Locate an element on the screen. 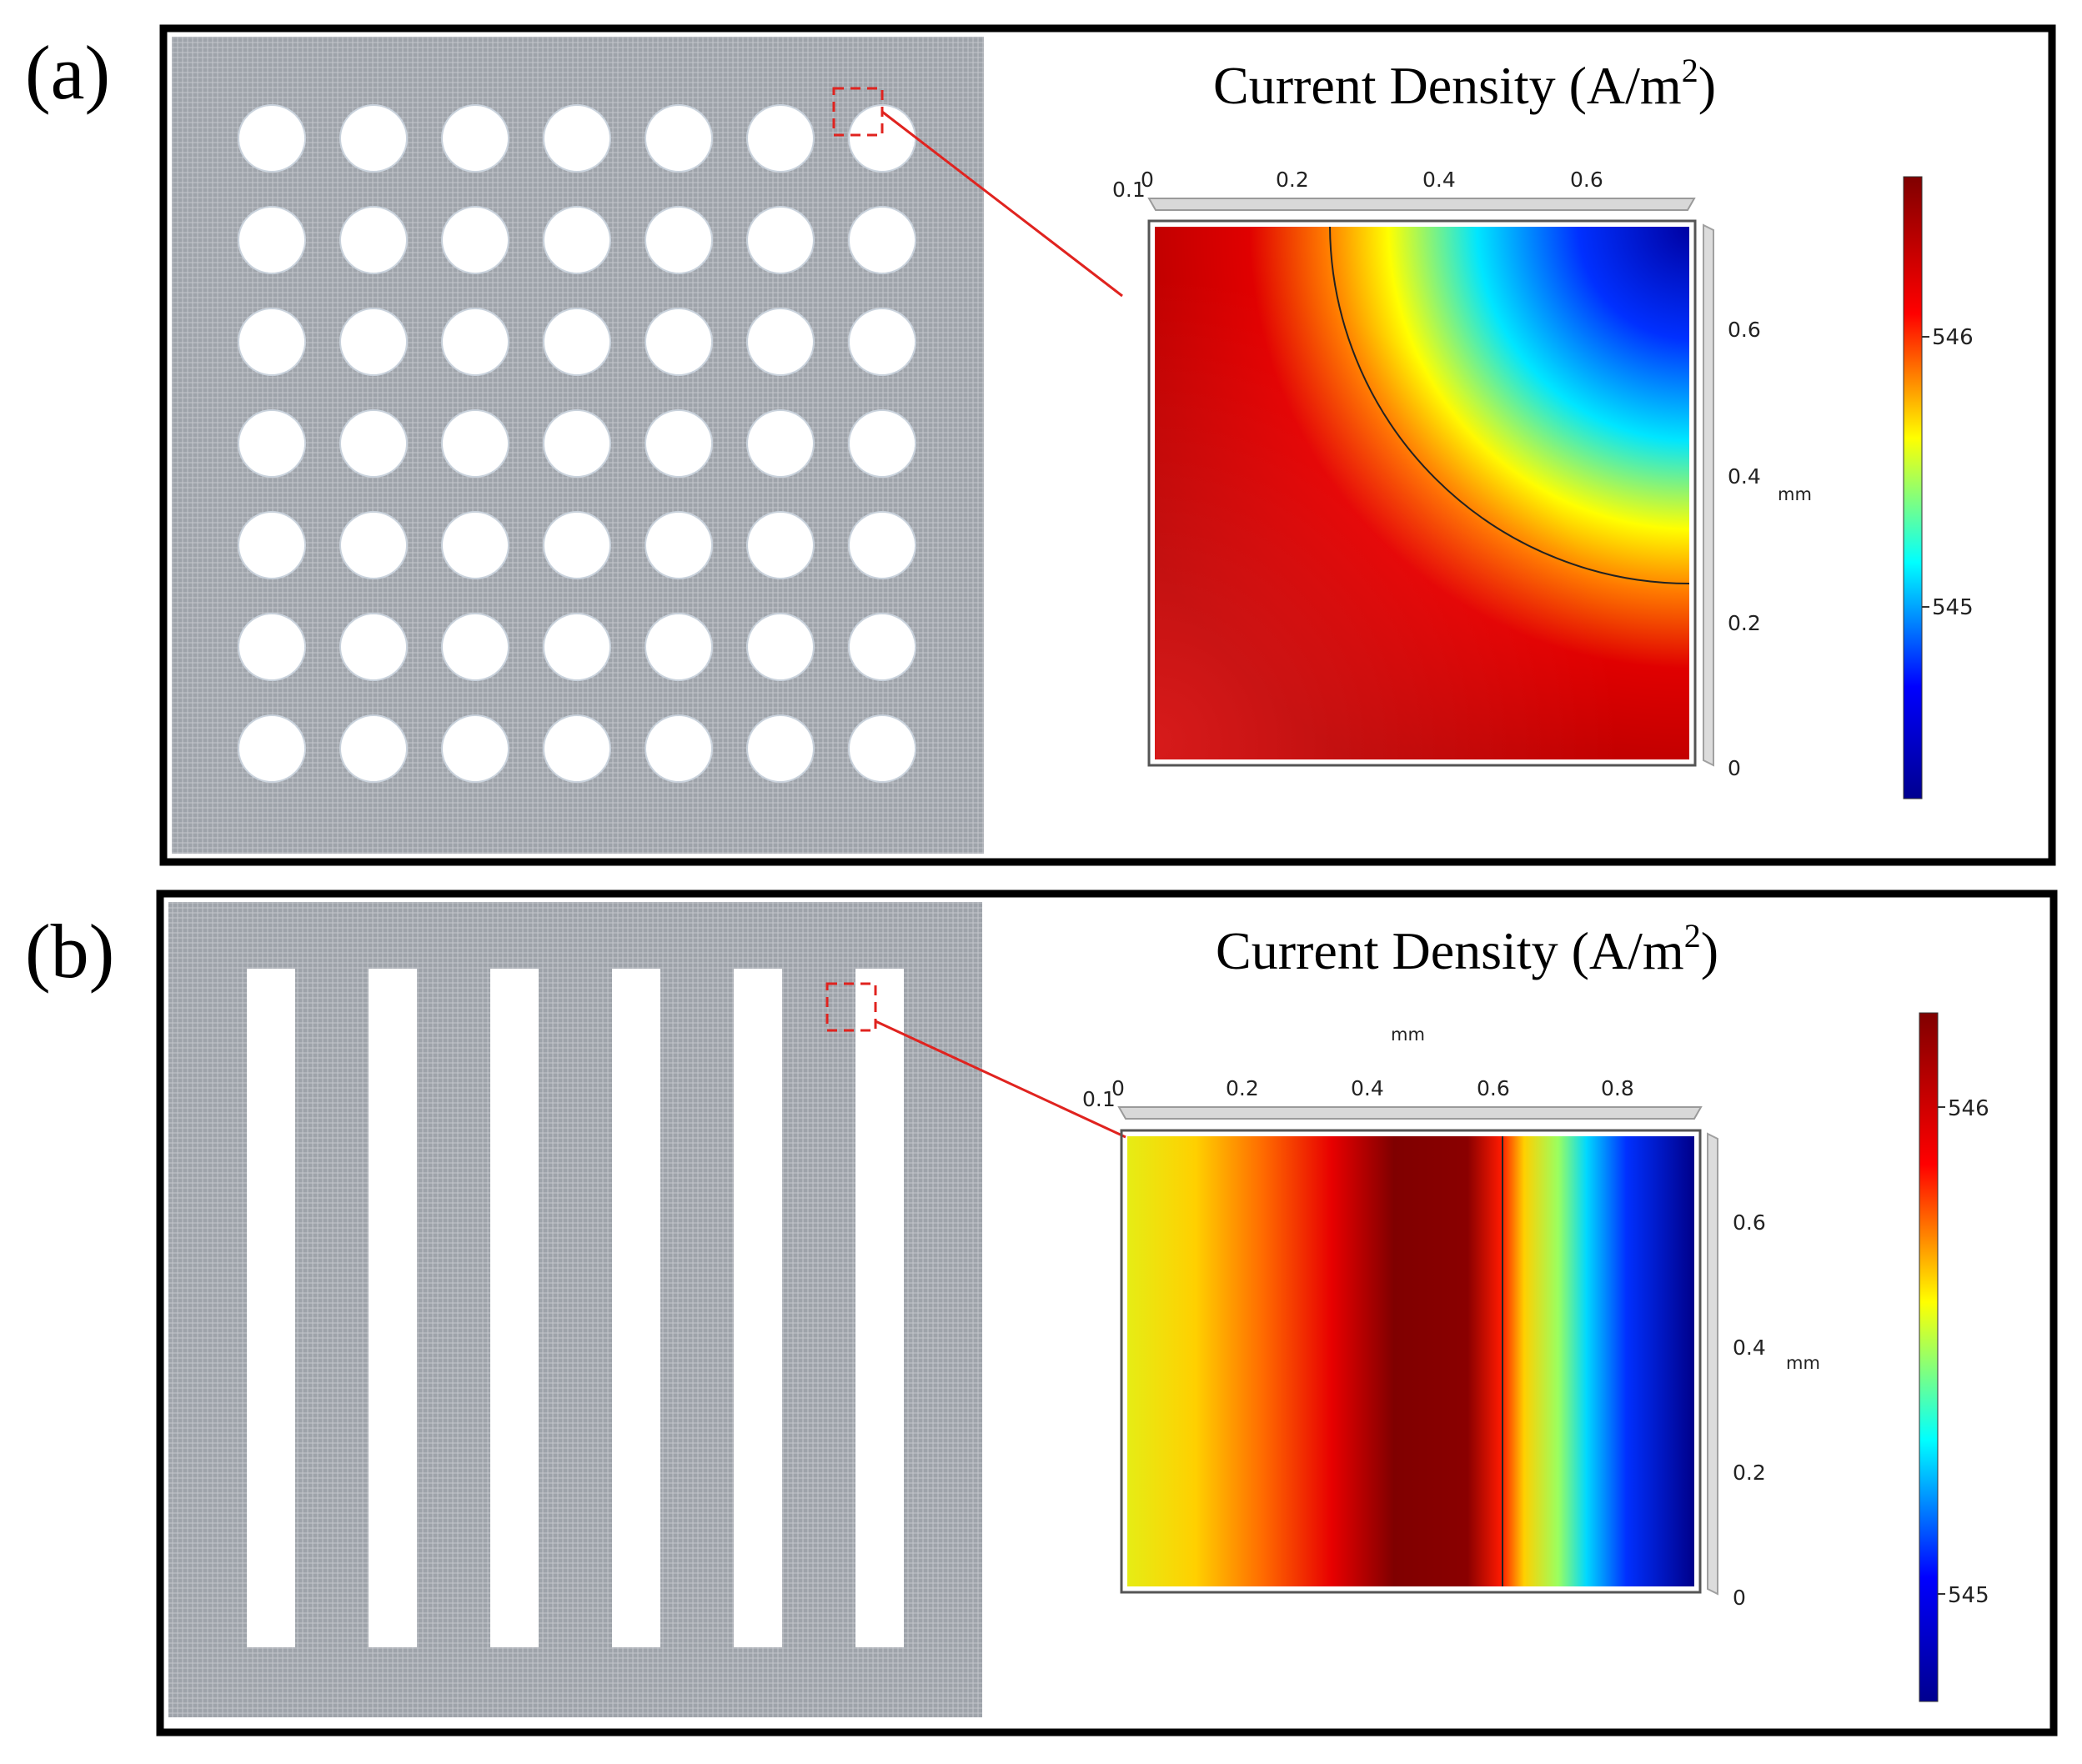  panel-a-label: (a) is located at coordinates (67, 72).